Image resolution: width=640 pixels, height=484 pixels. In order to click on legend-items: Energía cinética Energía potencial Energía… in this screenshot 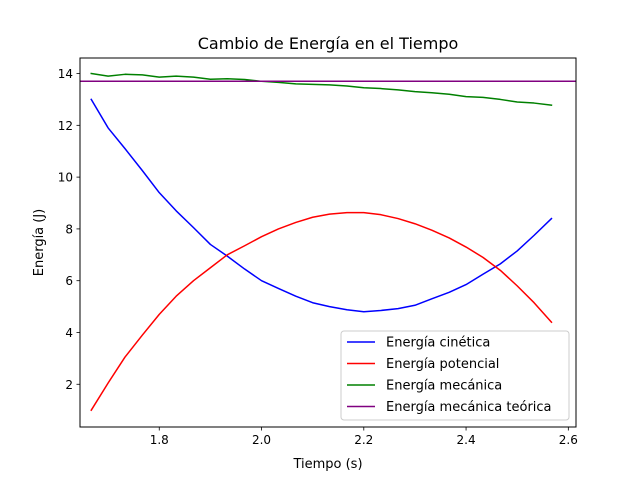, I will do `click(449, 375)`.